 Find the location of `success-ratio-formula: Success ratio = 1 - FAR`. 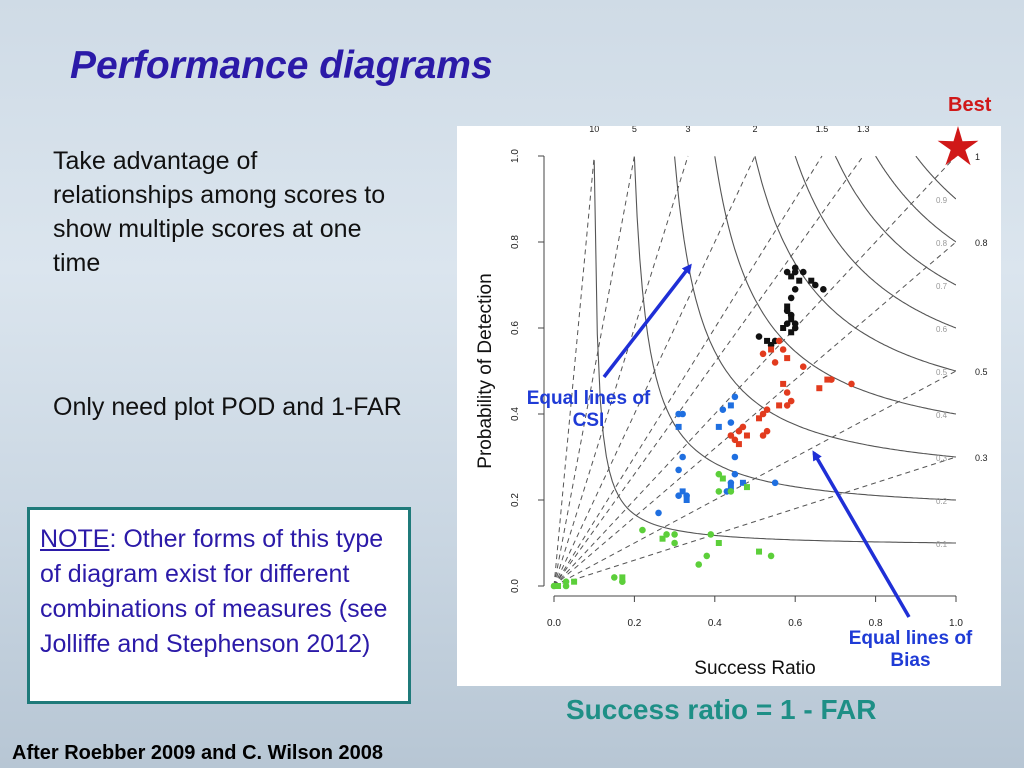

success-ratio-formula: Success ratio = 1 - FAR is located at coordinates (721, 709).